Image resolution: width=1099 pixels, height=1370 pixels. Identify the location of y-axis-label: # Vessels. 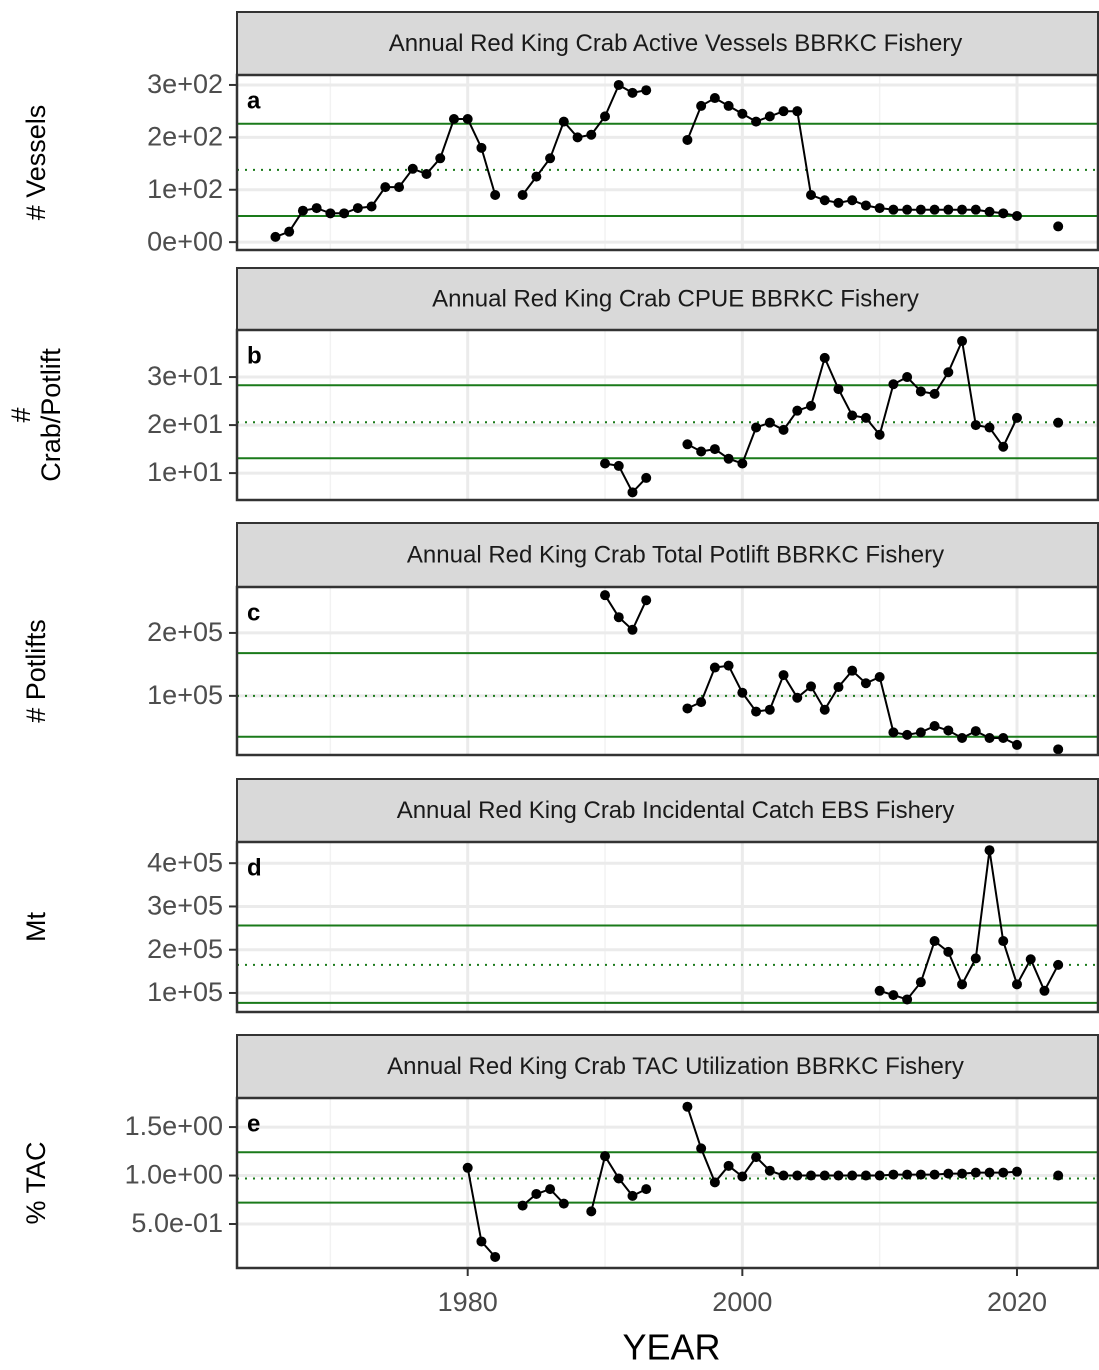
(36, 163).